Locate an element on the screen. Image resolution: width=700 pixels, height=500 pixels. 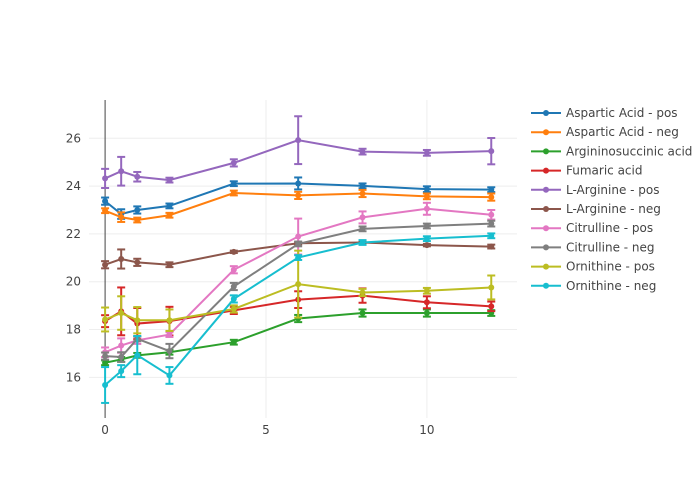
legend-item: Citrulline - neg is located at coordinates (593, 247).